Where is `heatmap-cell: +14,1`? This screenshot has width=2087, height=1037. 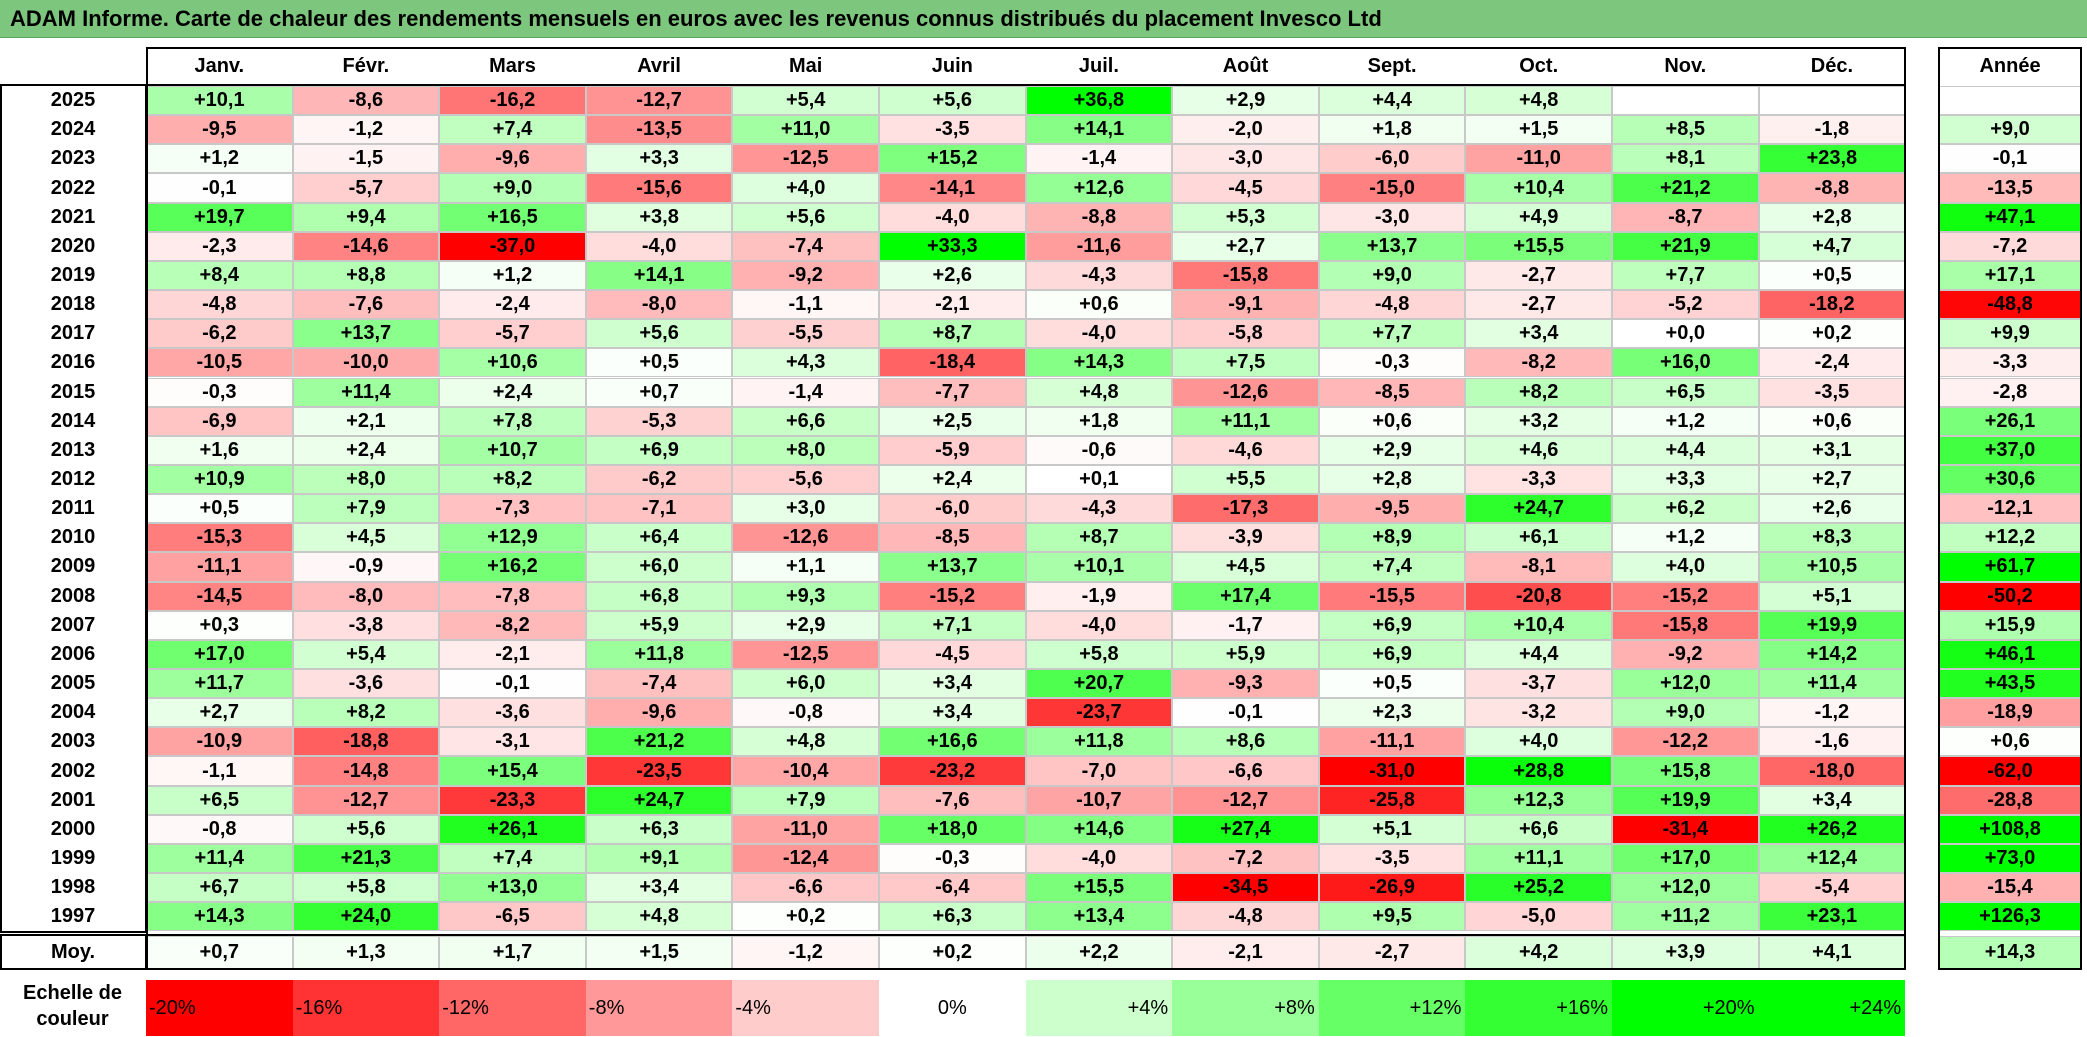
heatmap-cell: +14,1 is located at coordinates (1099, 130).